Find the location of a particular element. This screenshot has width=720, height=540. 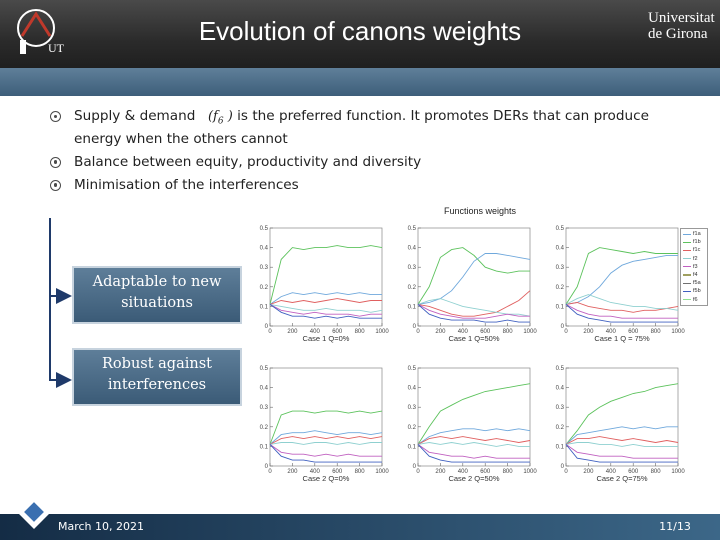

formula-open: (f is located at coordinates (212, 116).